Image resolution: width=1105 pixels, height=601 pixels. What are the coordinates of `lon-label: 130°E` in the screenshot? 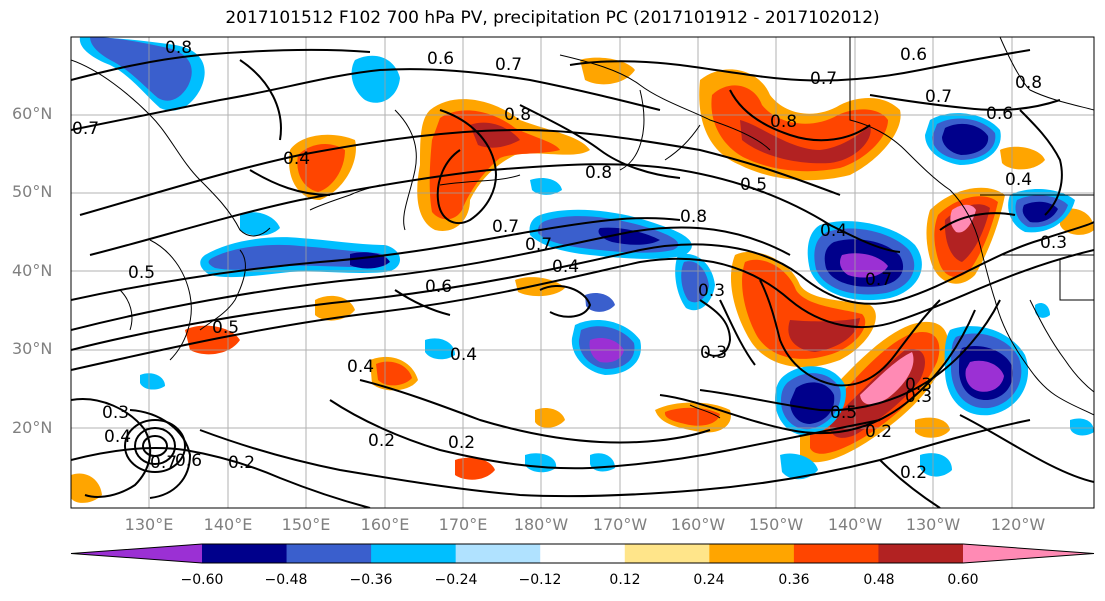 It's located at (149, 524).